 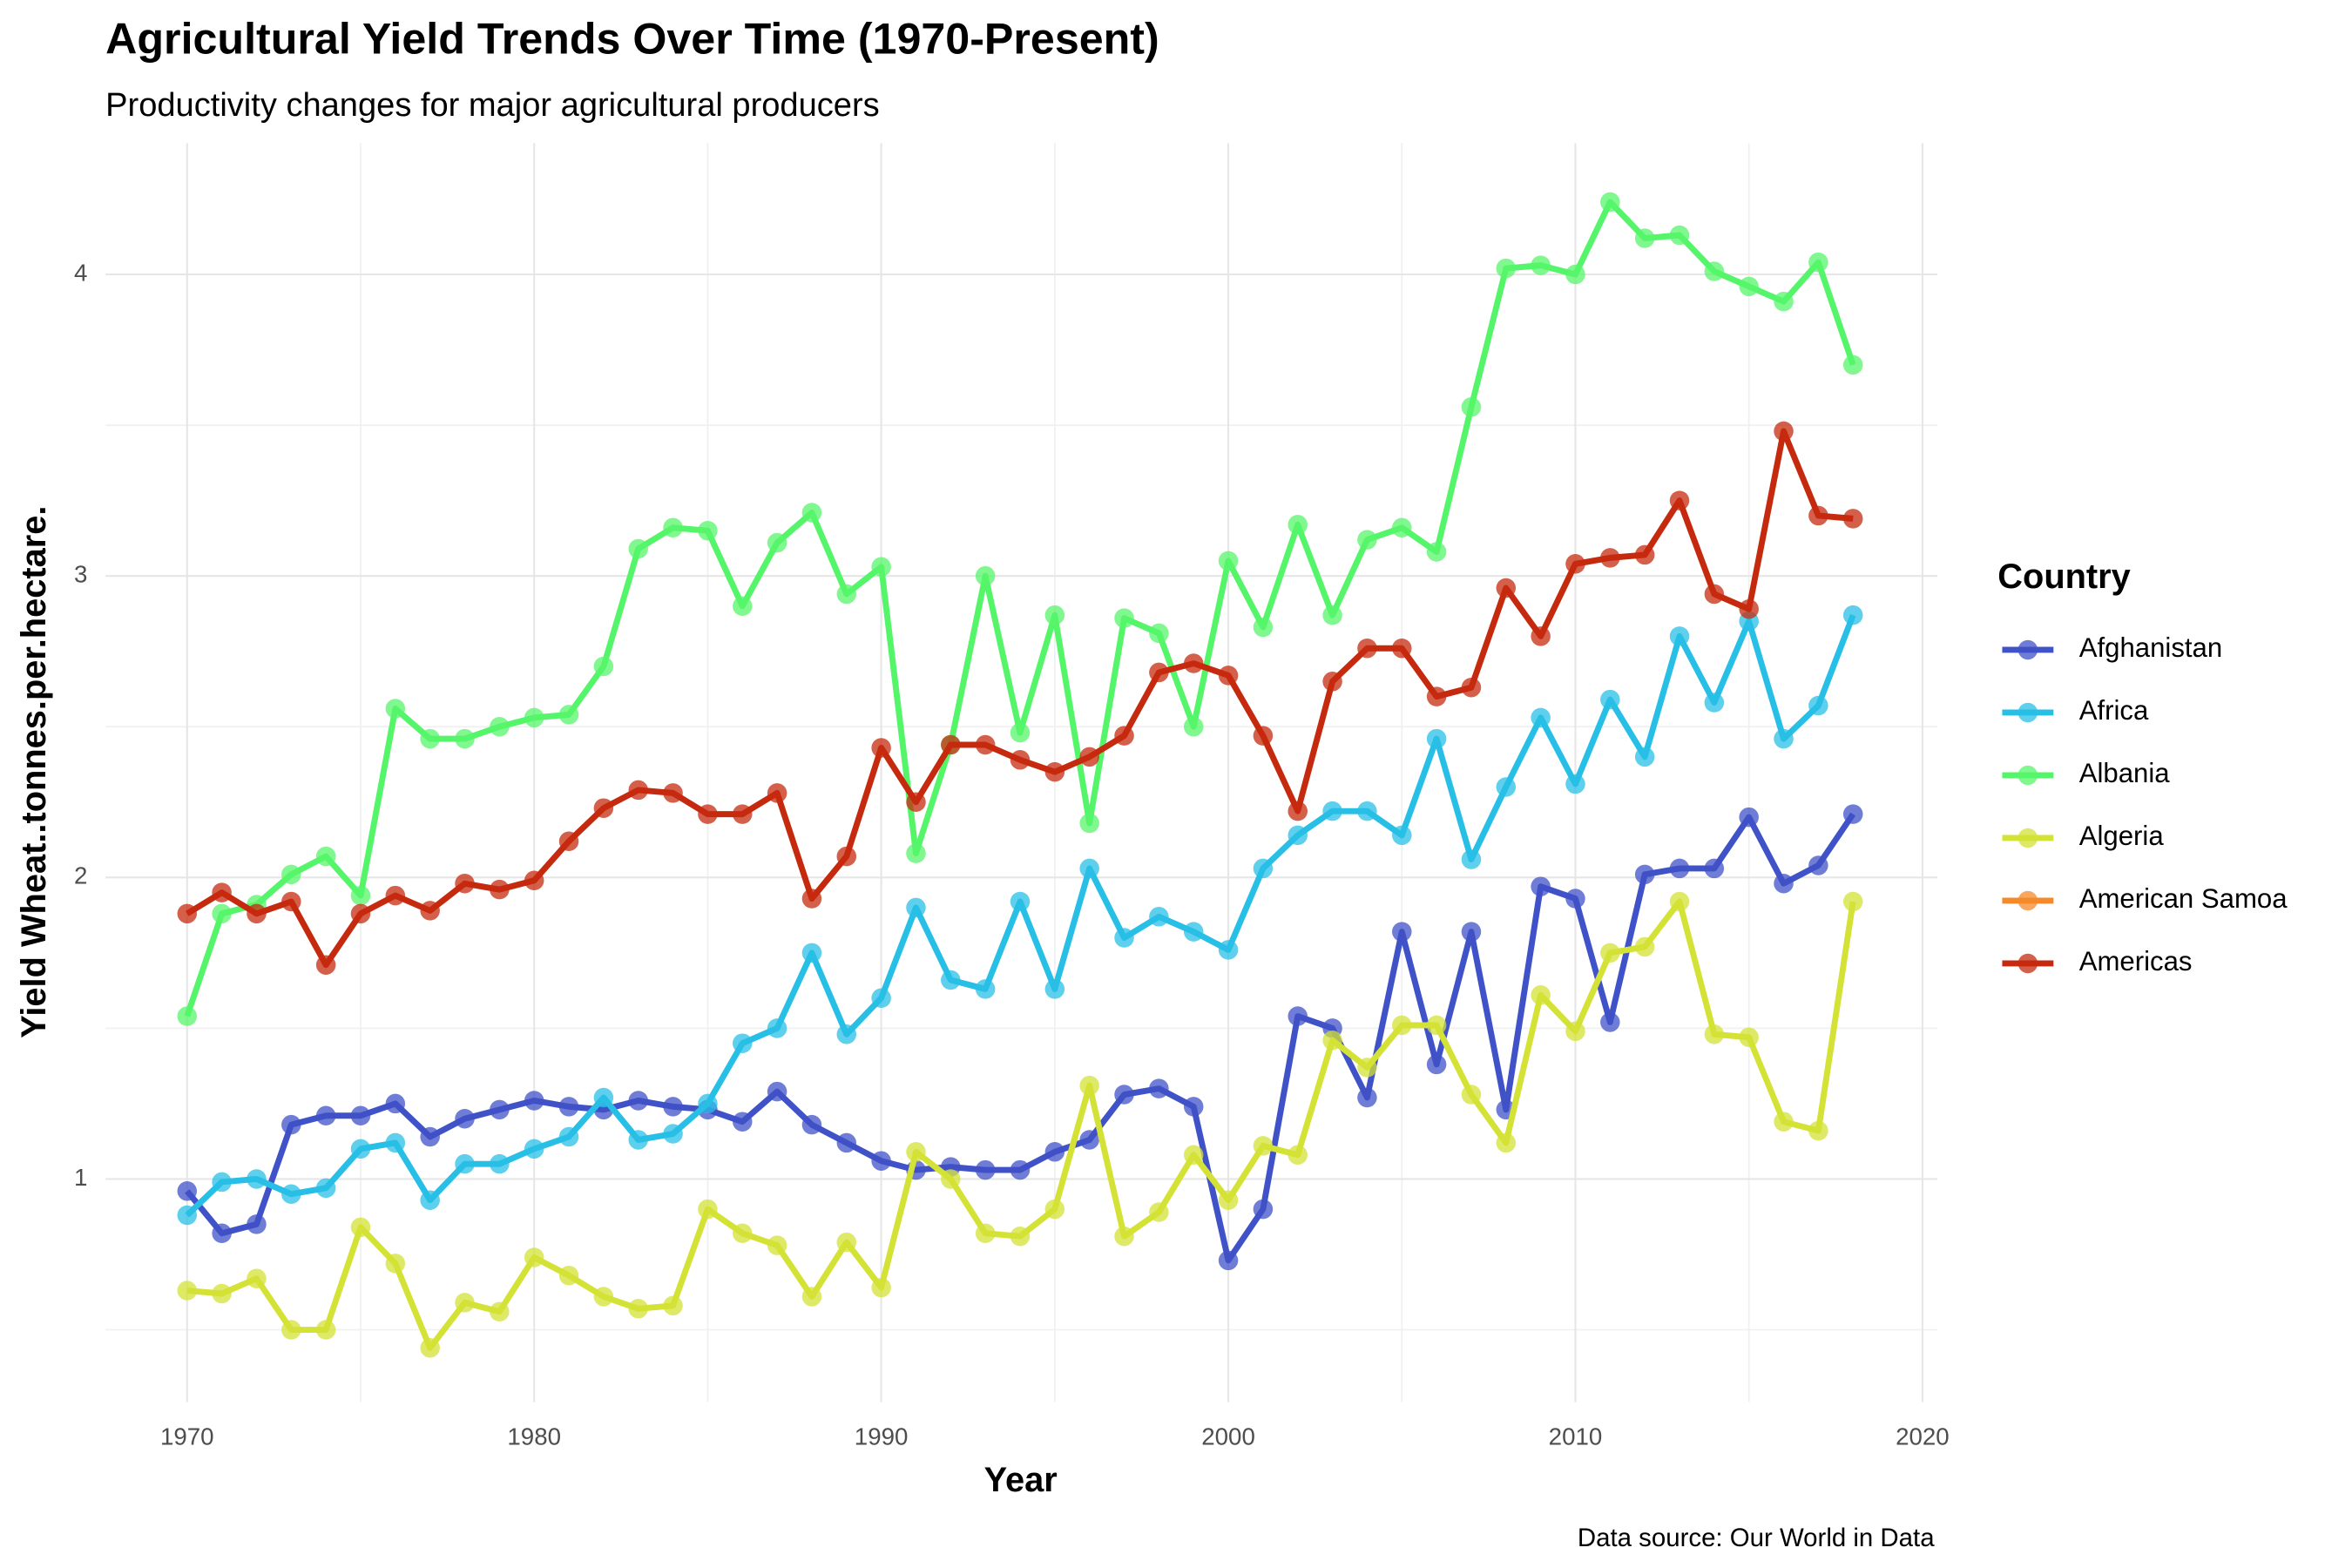 What do you see at coordinates (80, 574) in the screenshot?
I see `y-tick-label: 3` at bounding box center [80, 574].